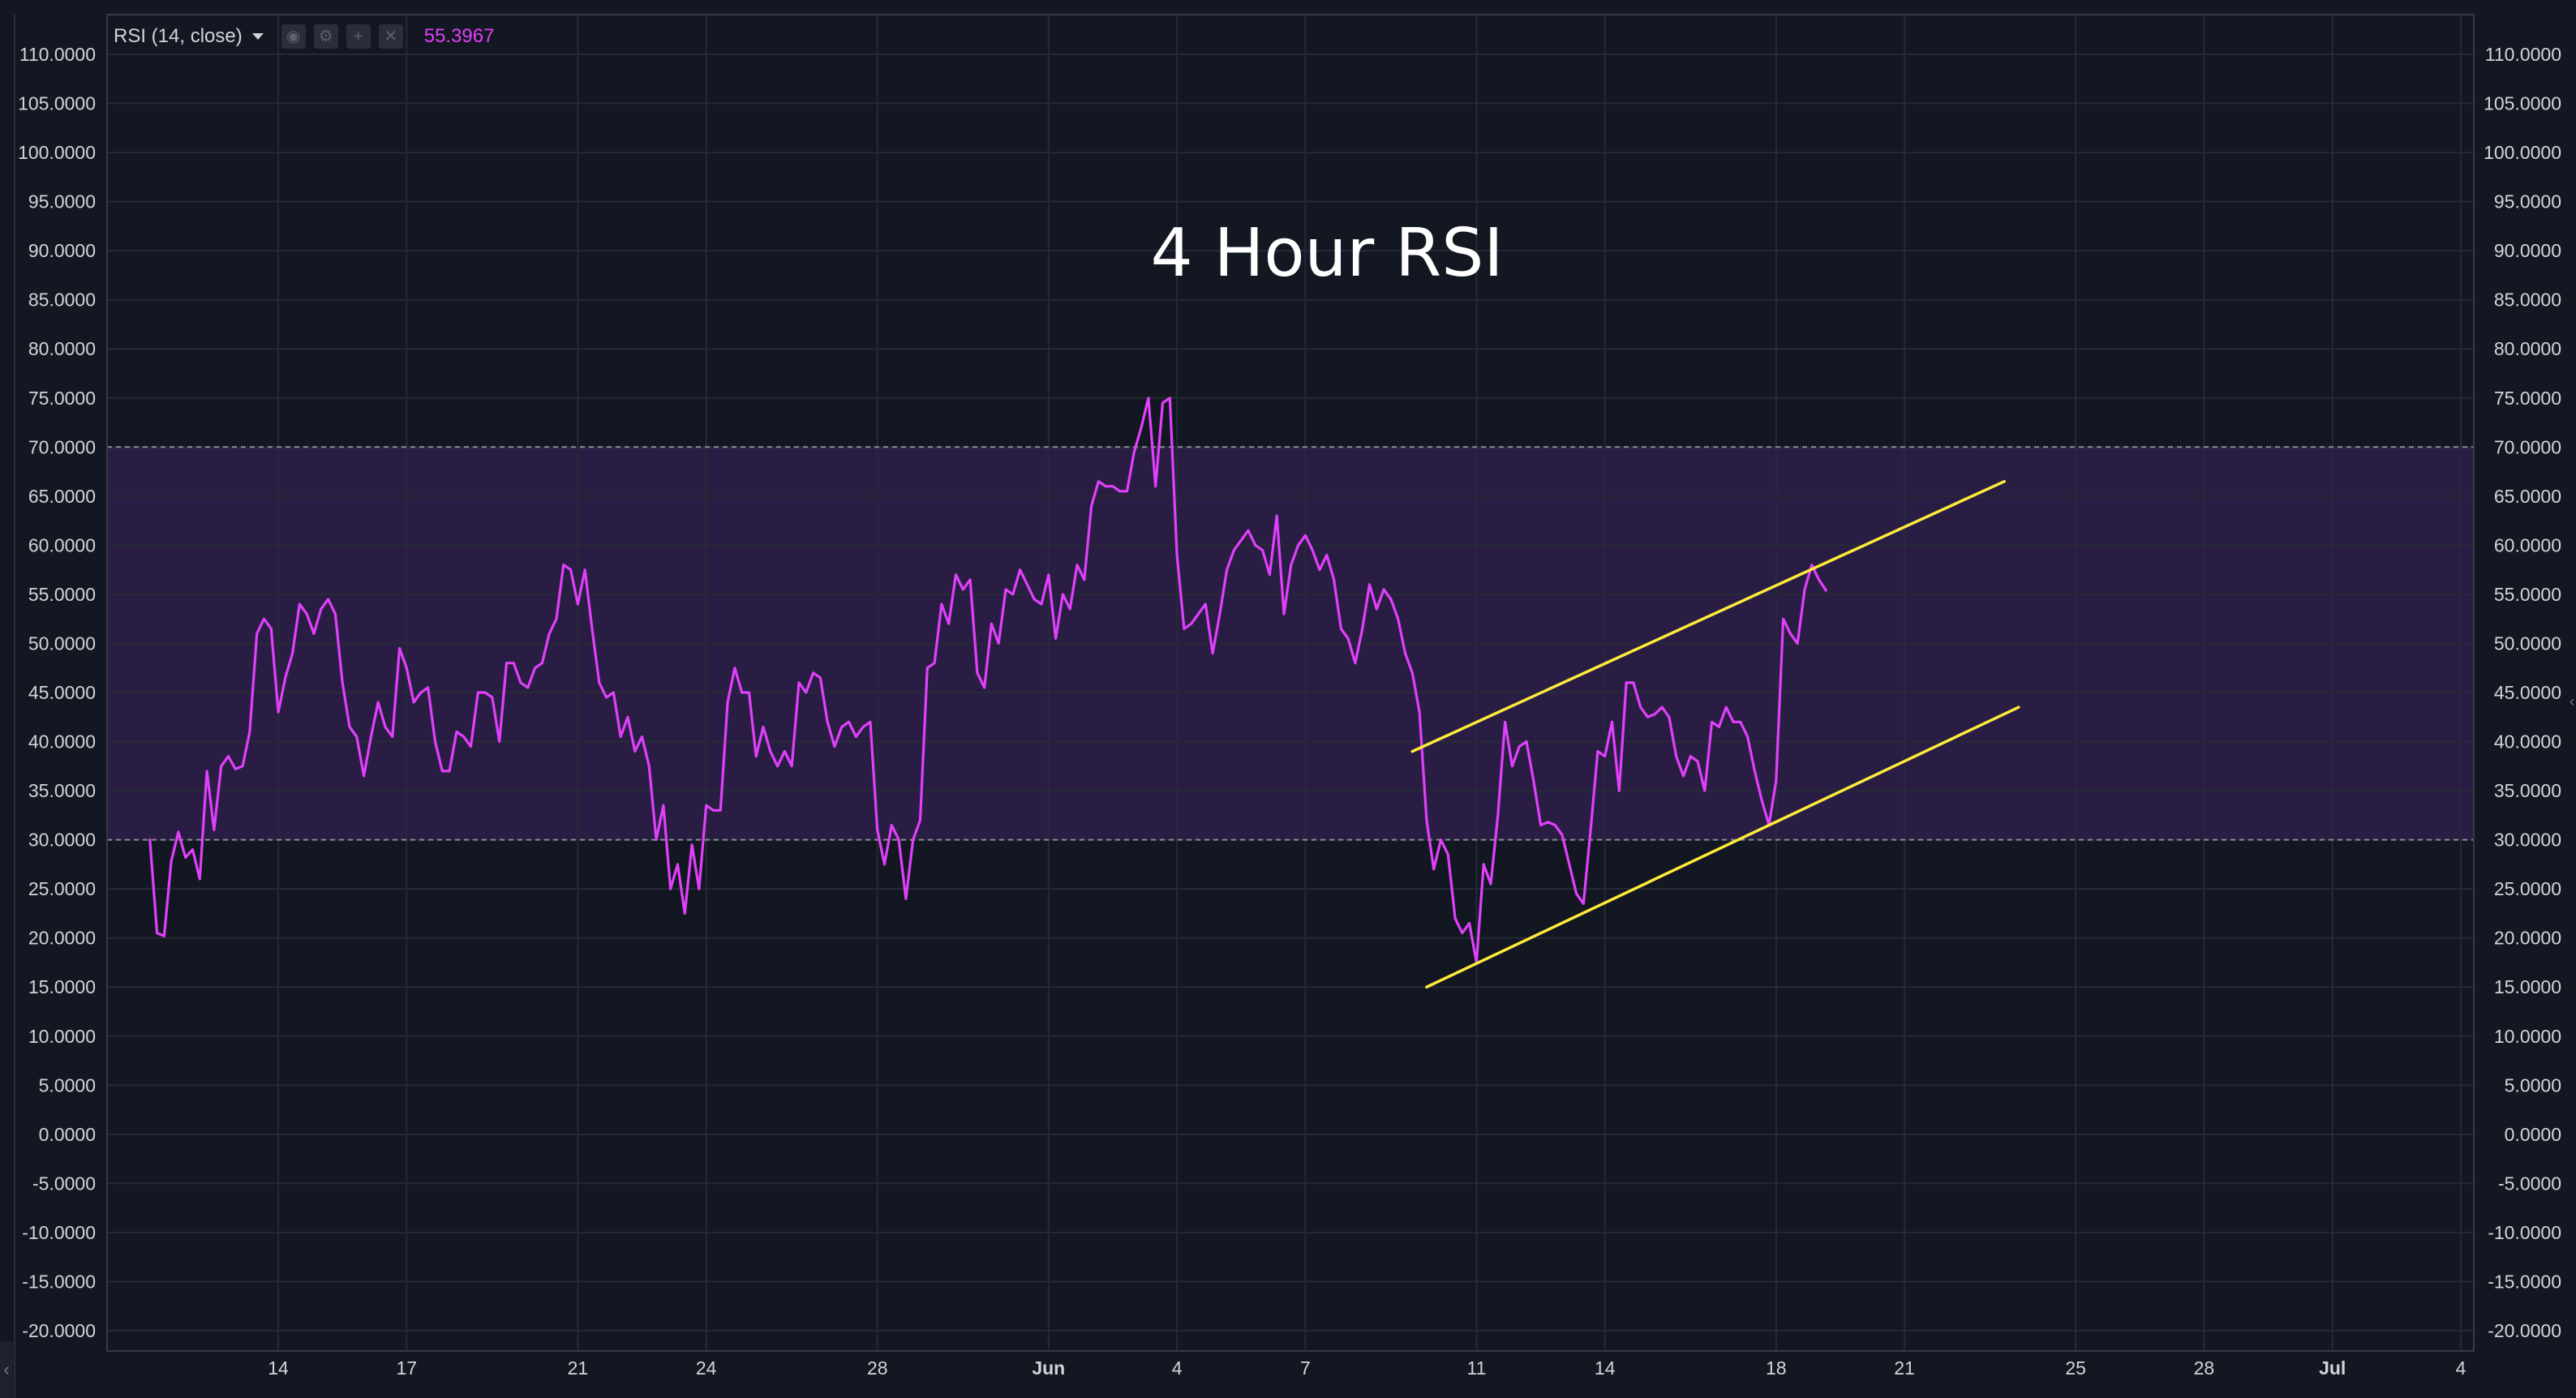 This screenshot has height=1398, width=2576. What do you see at coordinates (2572, 701) in the screenshot?
I see `collapse-right-icon: ‹` at bounding box center [2572, 701].